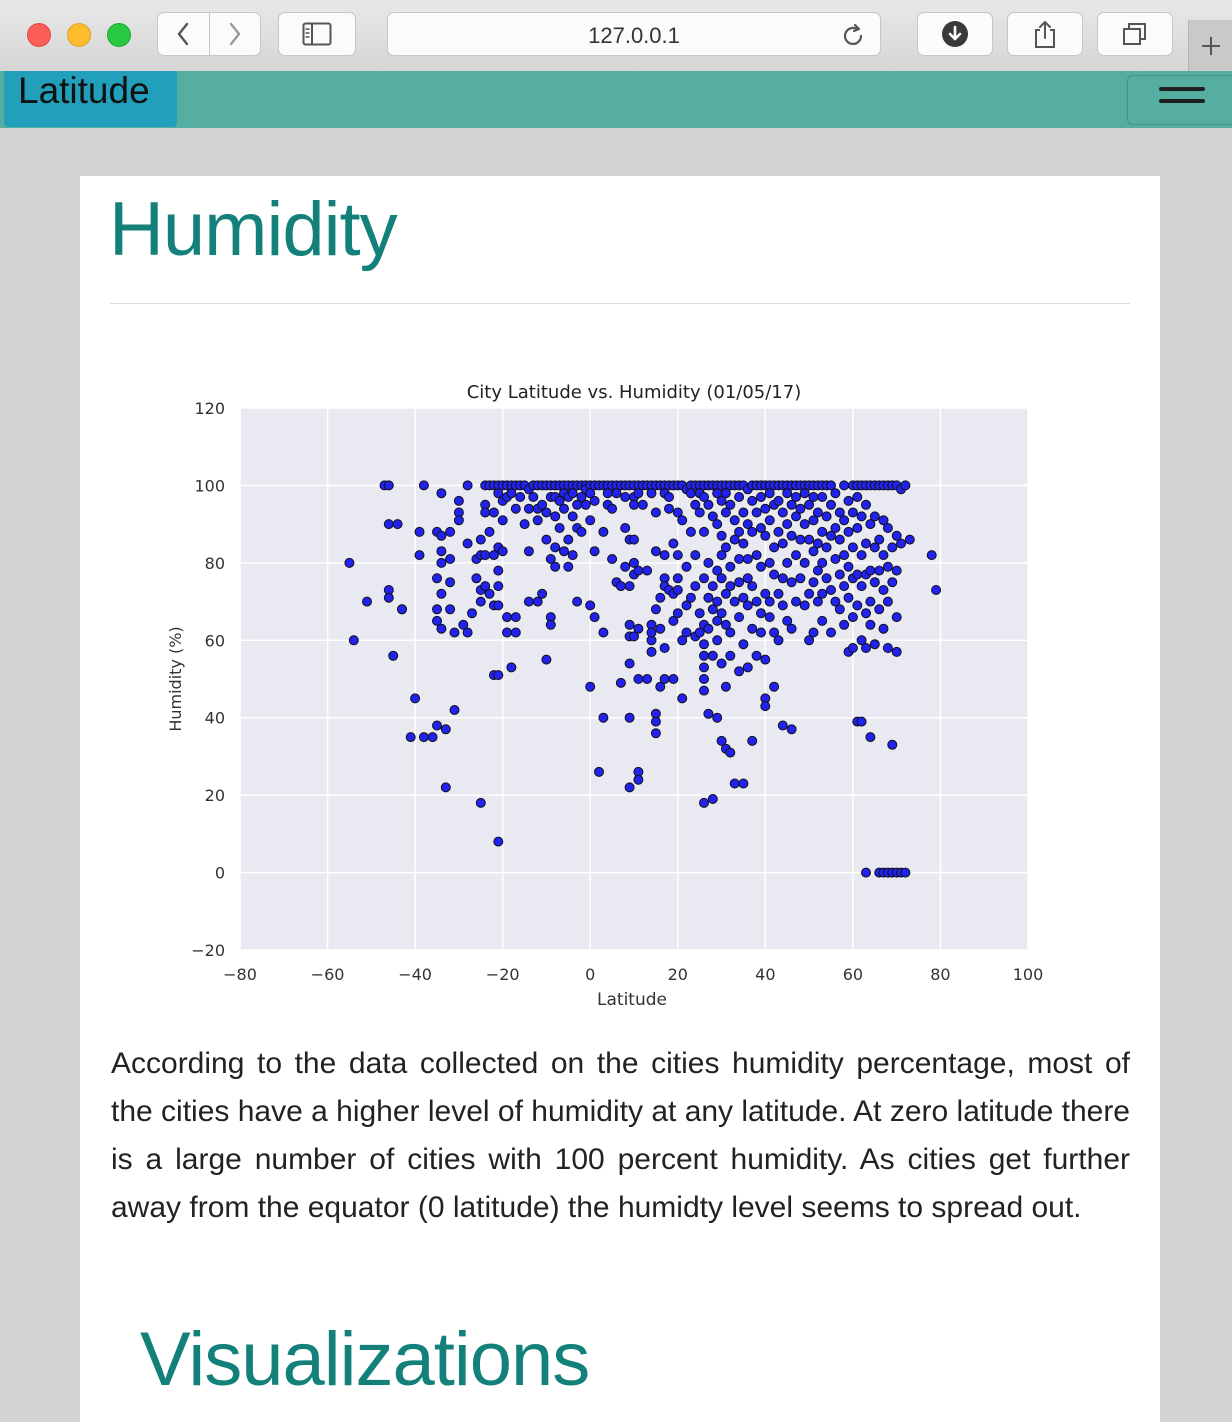 This screenshot has width=1232, height=1422. Describe the element at coordinates (215, 563) in the screenshot. I see `y-tick-label: 80` at that location.